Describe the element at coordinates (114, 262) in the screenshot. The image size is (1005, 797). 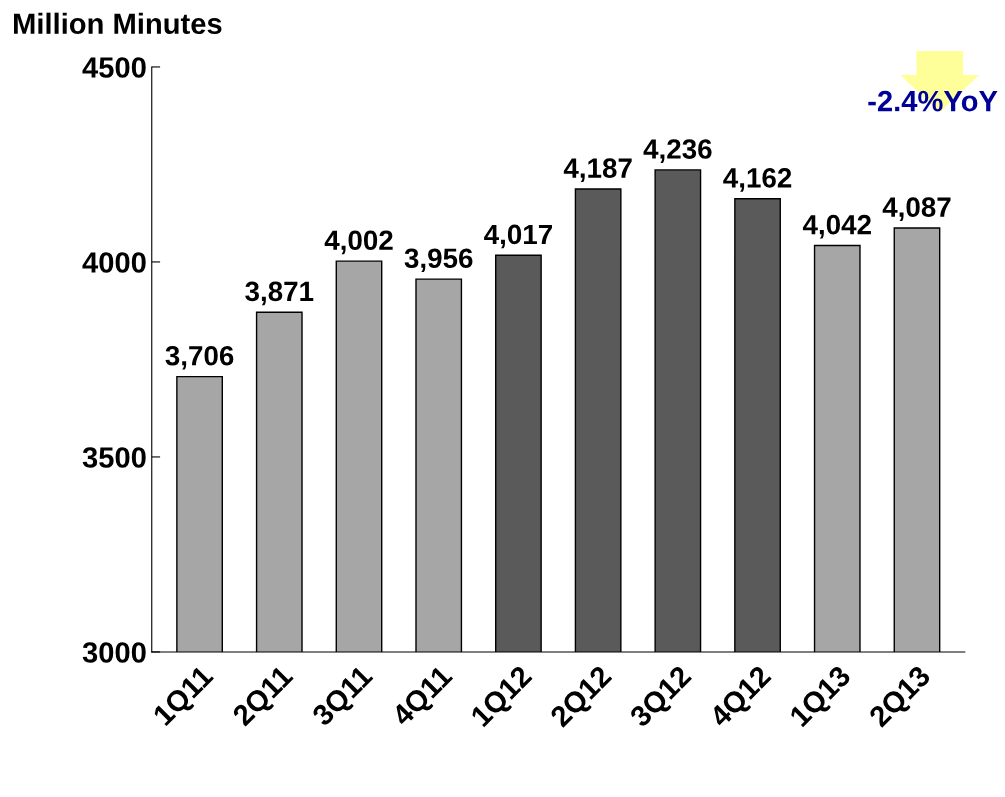
I see `y-tick-label: 4000` at that location.